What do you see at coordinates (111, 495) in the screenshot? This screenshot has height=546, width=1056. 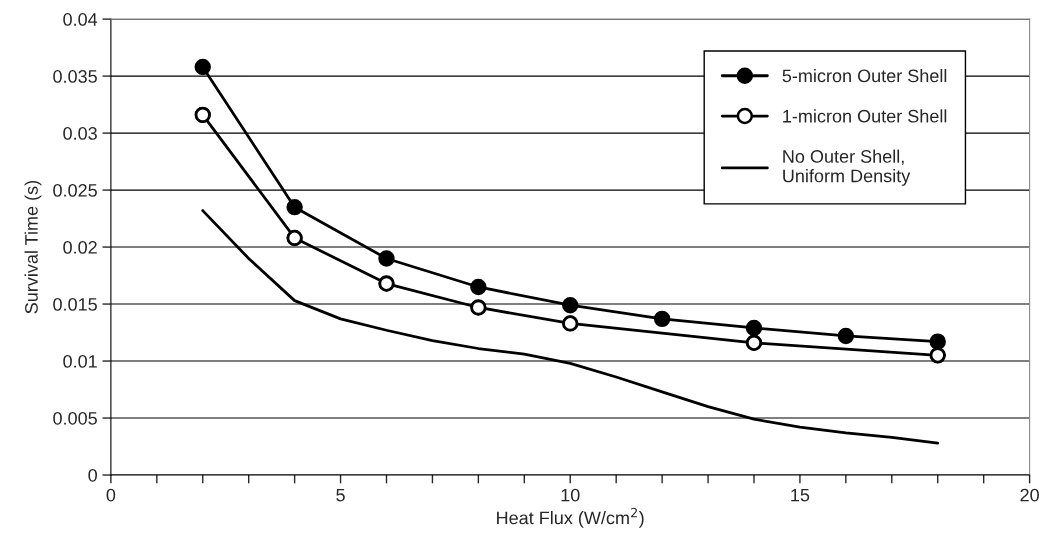 I see `x-tick-label: 0` at bounding box center [111, 495].